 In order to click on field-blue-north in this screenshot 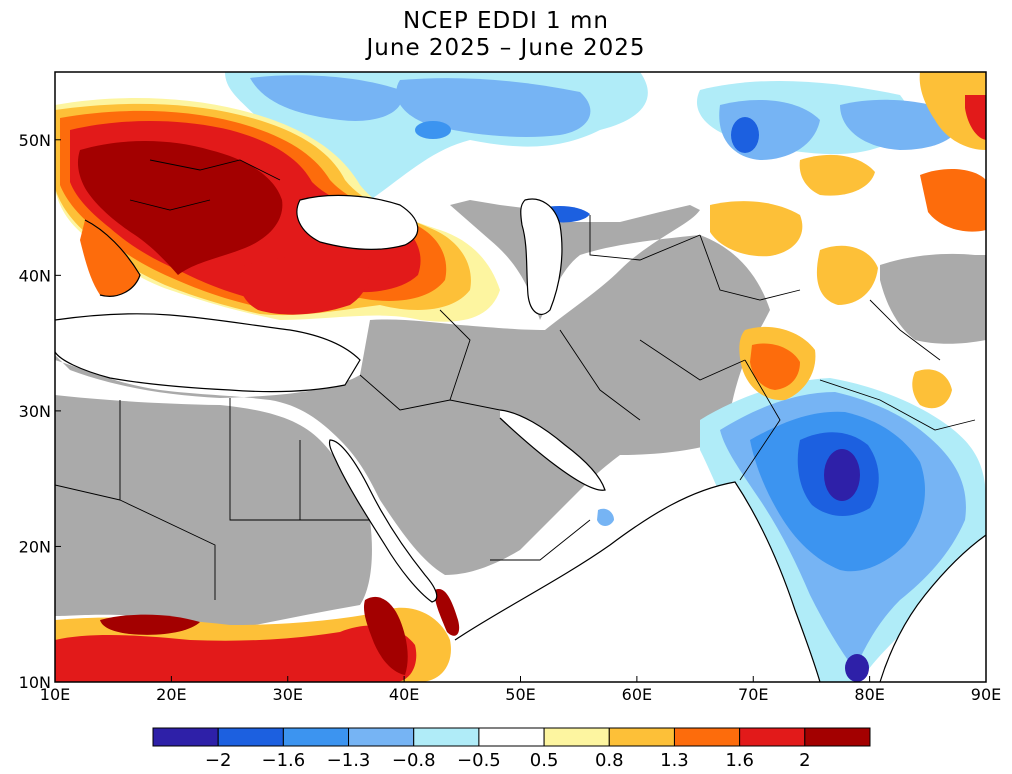, I will do `click(326, 98)`.